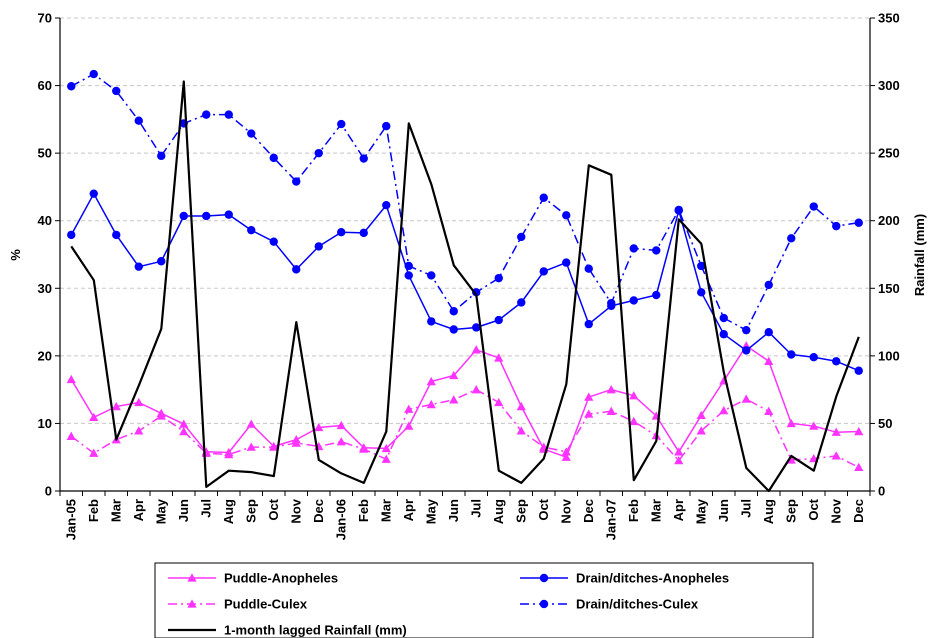  I want to click on legend-entry: Puddle-Culex, so click(238, 604).